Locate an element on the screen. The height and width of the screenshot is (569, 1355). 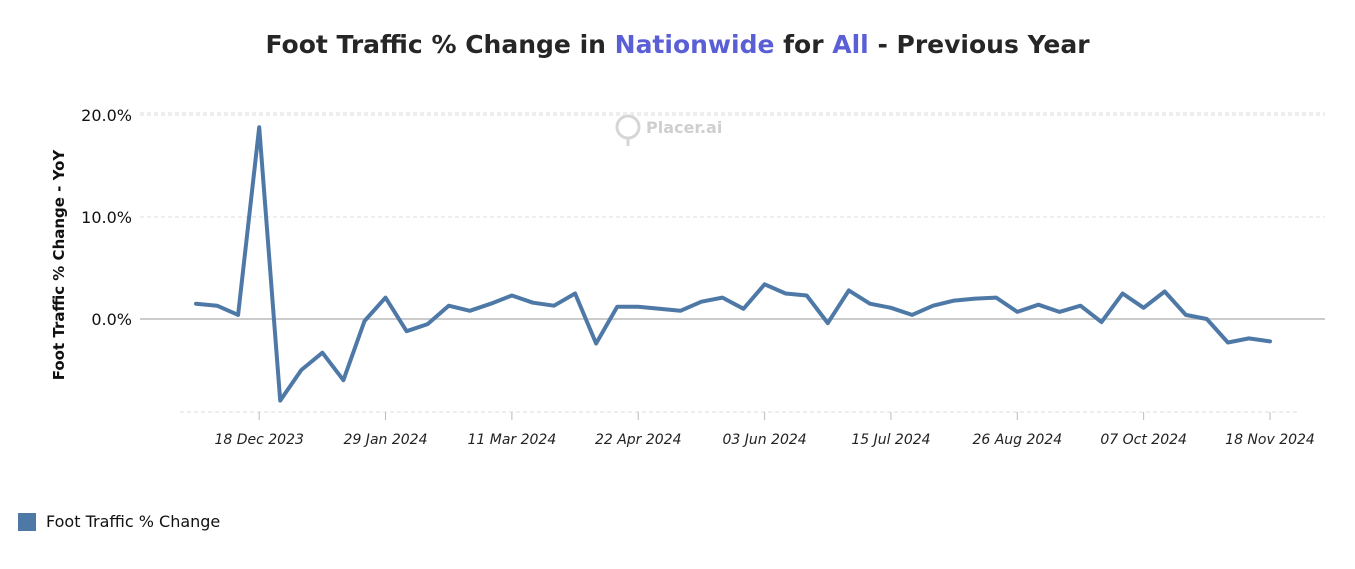
y-tick-label: 20.0% is located at coordinates (106, 115).